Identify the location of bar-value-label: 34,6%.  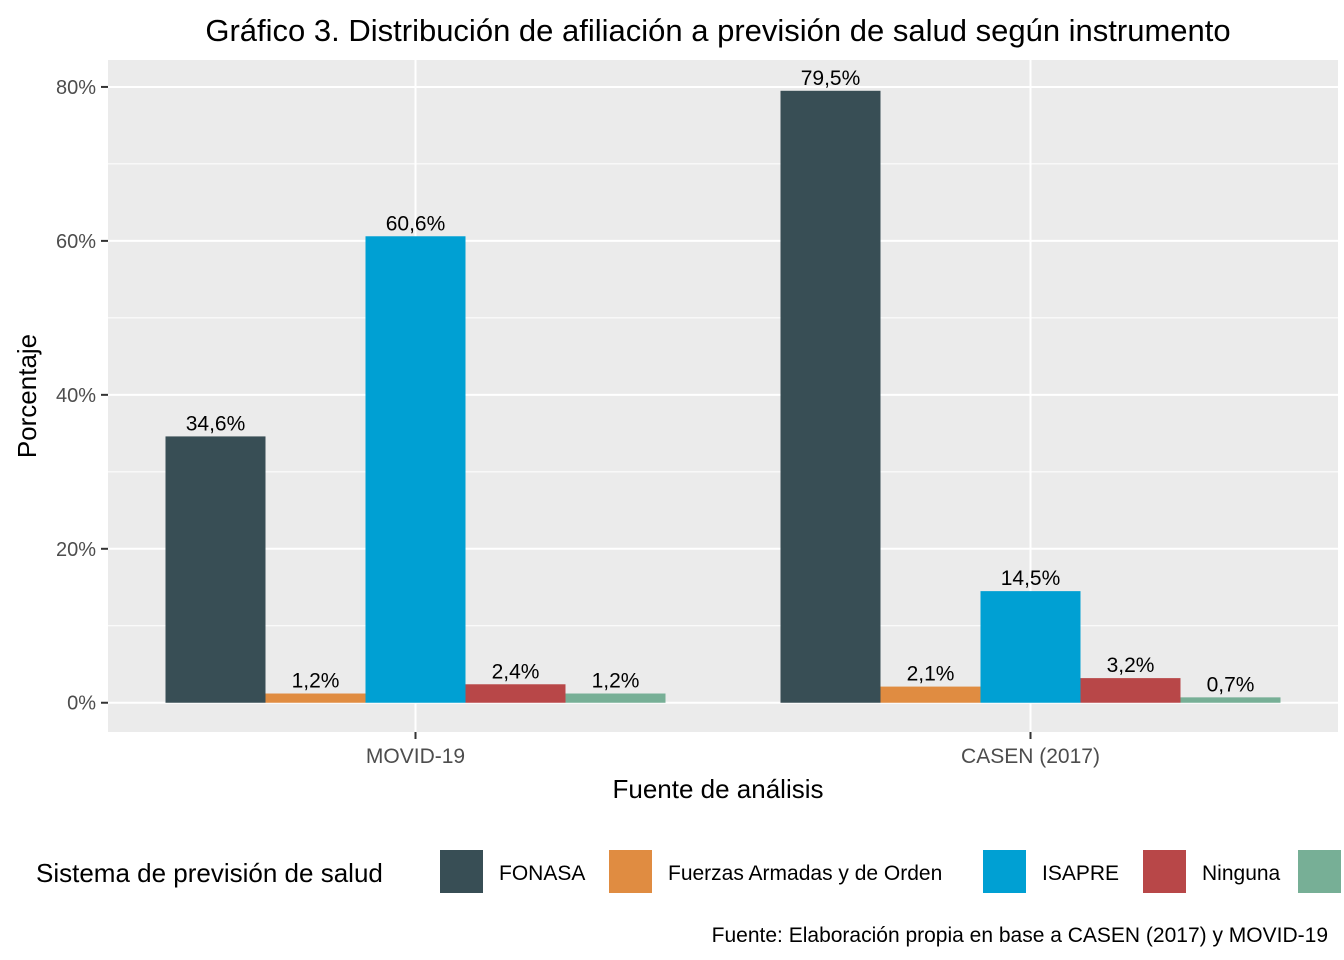
(216, 423).